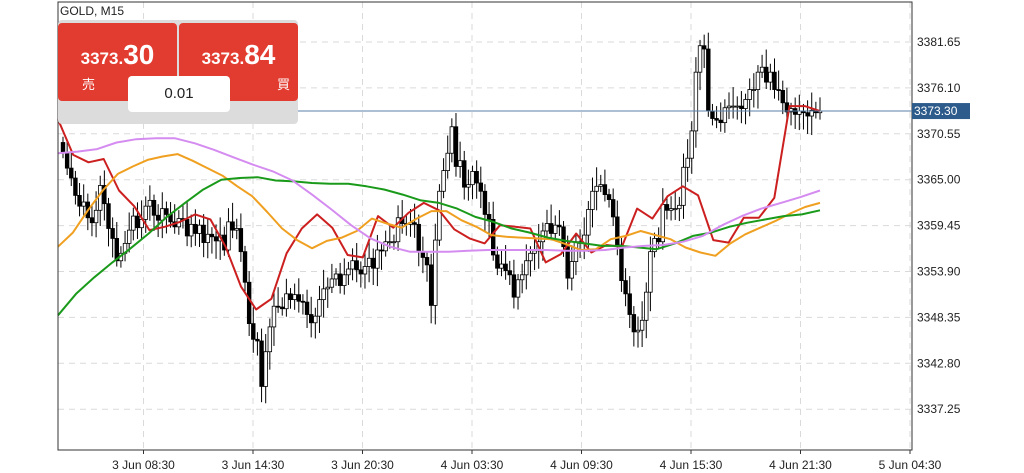 The image size is (1024, 473). What do you see at coordinates (691, 465) in the screenshot?
I see `x-tick-label: 4 Jun 15:30` at bounding box center [691, 465].